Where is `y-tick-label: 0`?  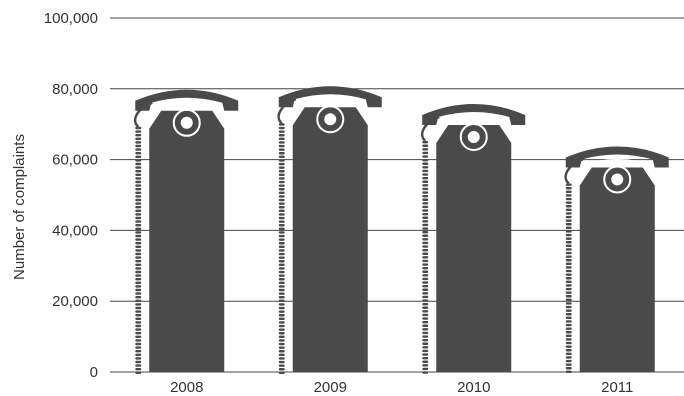
y-tick-label: 0 is located at coordinates (94, 372).